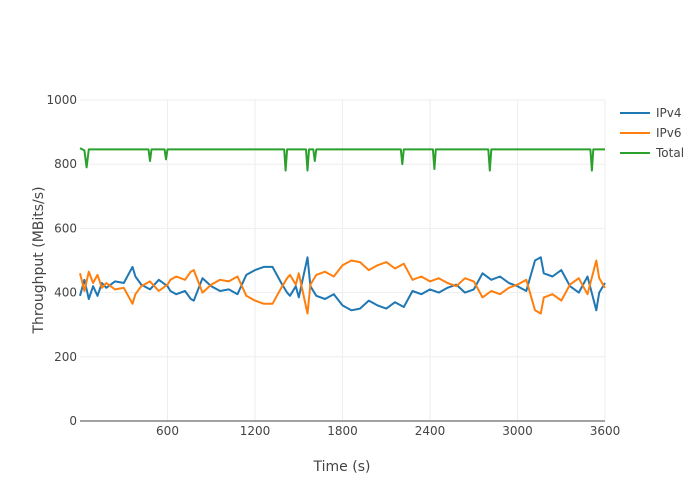 This screenshot has width=700, height=500. What do you see at coordinates (652, 153) in the screenshot?
I see `legend-item-total: Total` at bounding box center [652, 153].